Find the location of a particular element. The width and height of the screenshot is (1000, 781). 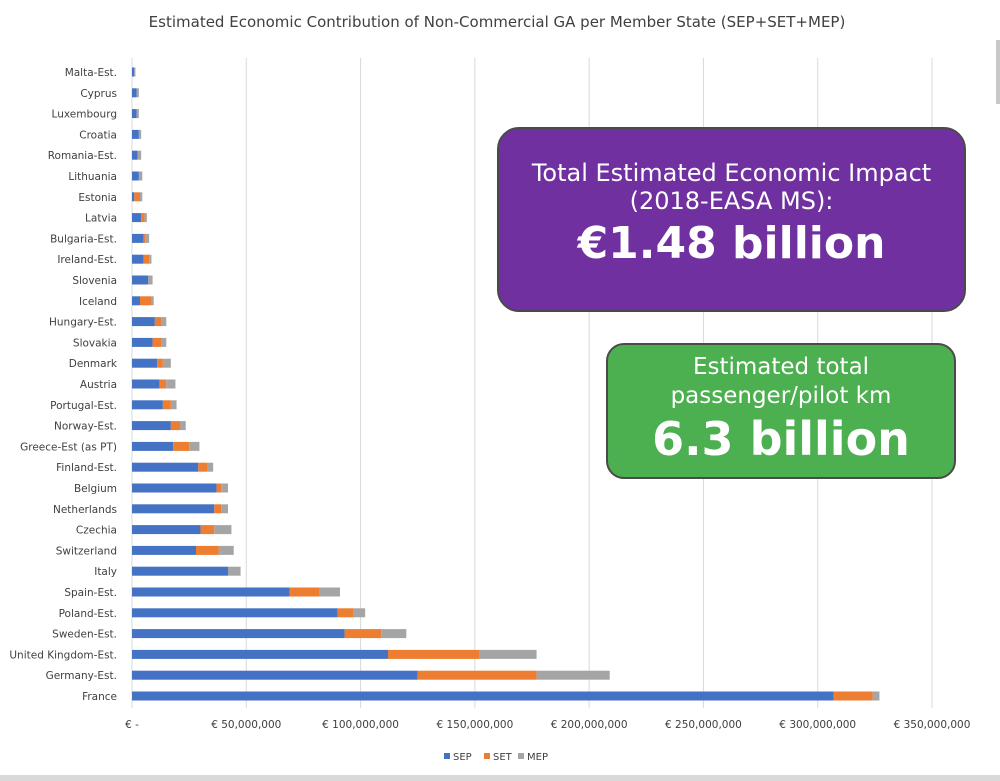

category-label-19: Finland-Est. is located at coordinates (86, 468).